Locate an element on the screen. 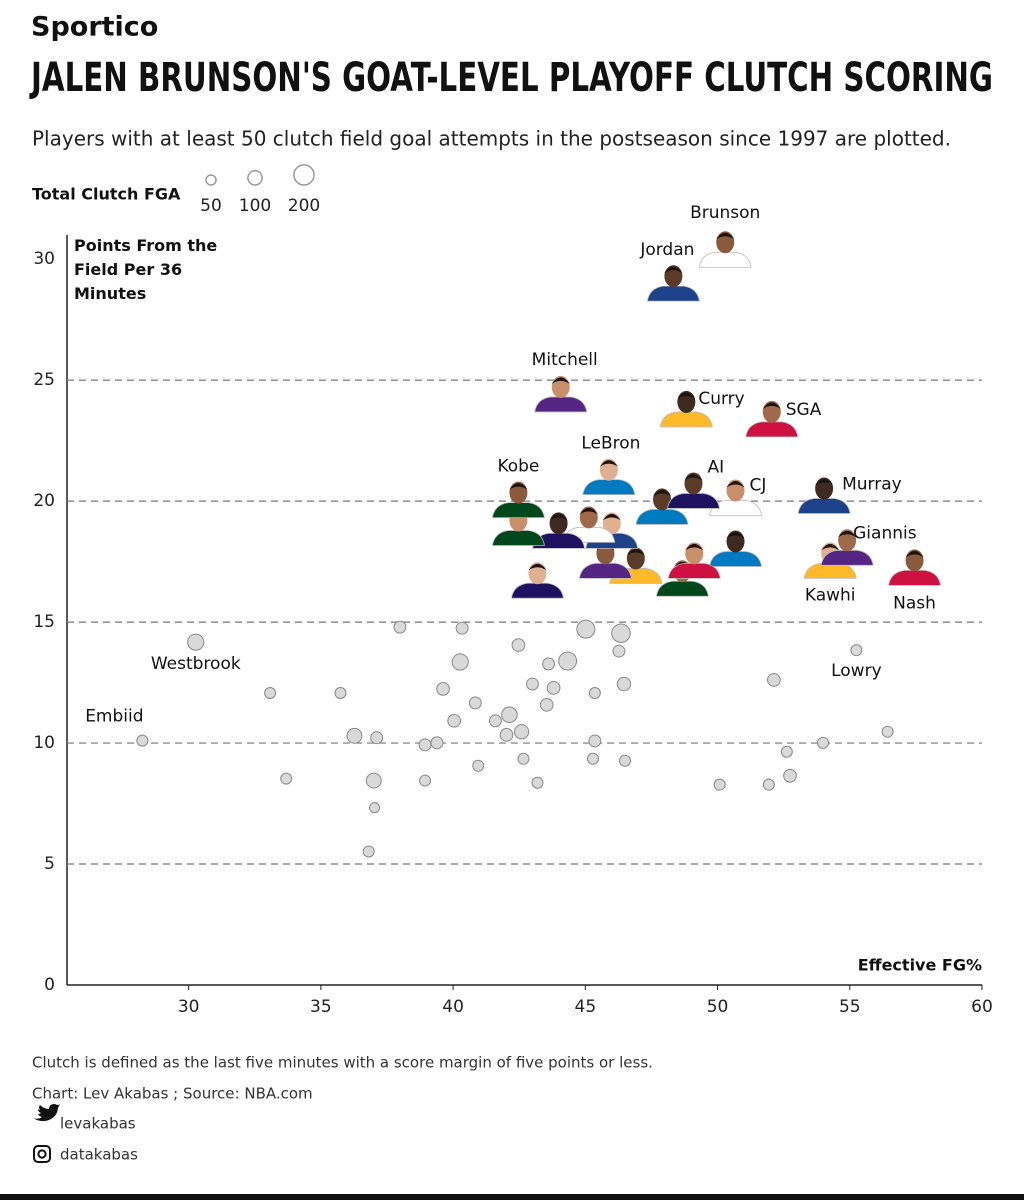 This screenshot has height=1204, width=1024. y-axis-label: Points From the Field Per 36 Minutes is located at coordinates (146, 269).